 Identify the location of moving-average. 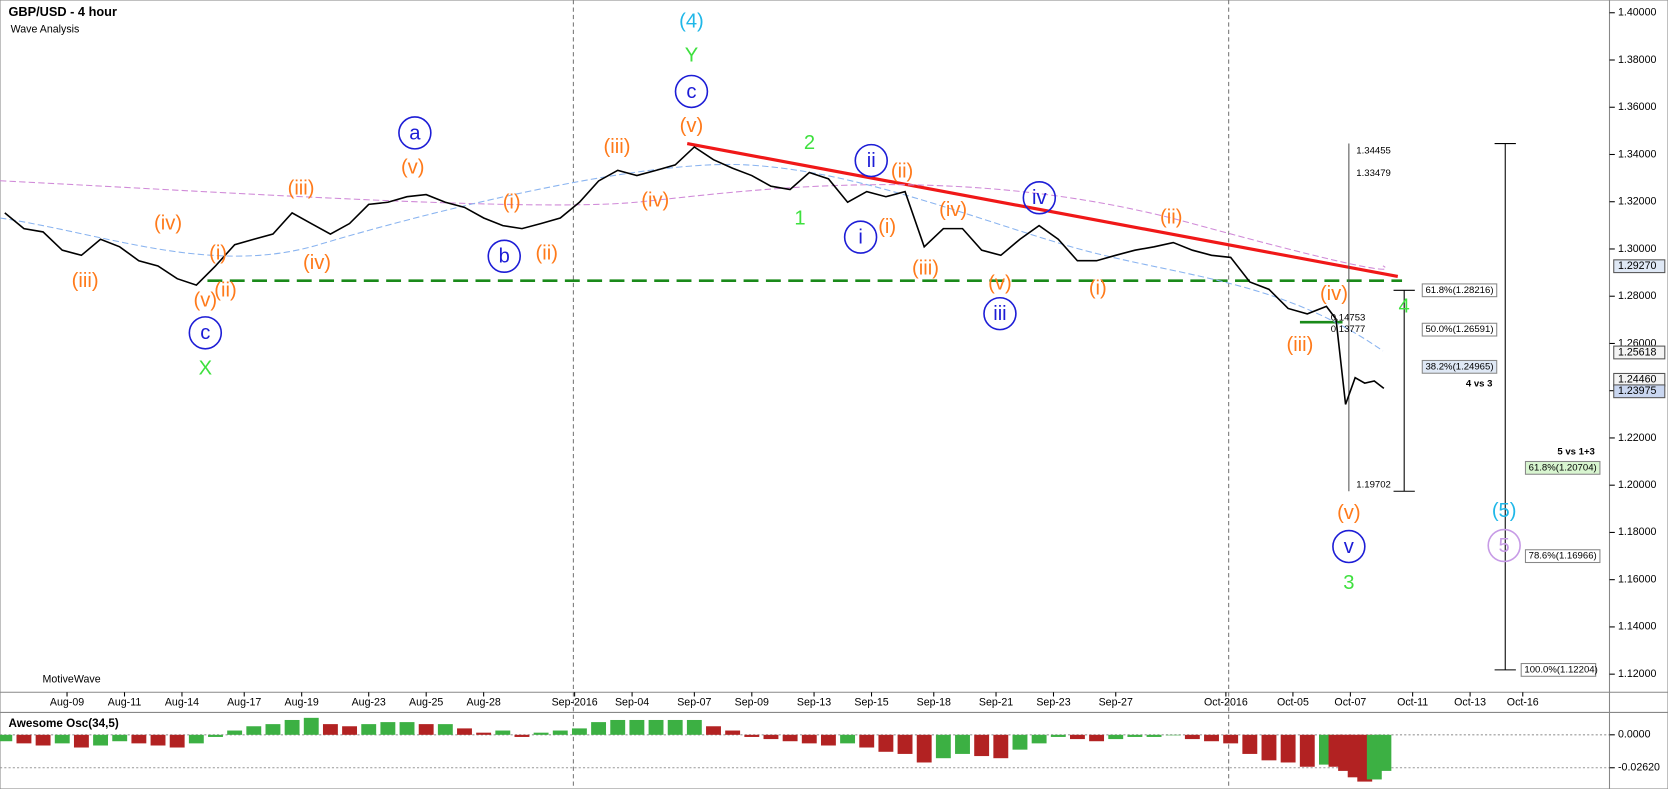
(693, 225).